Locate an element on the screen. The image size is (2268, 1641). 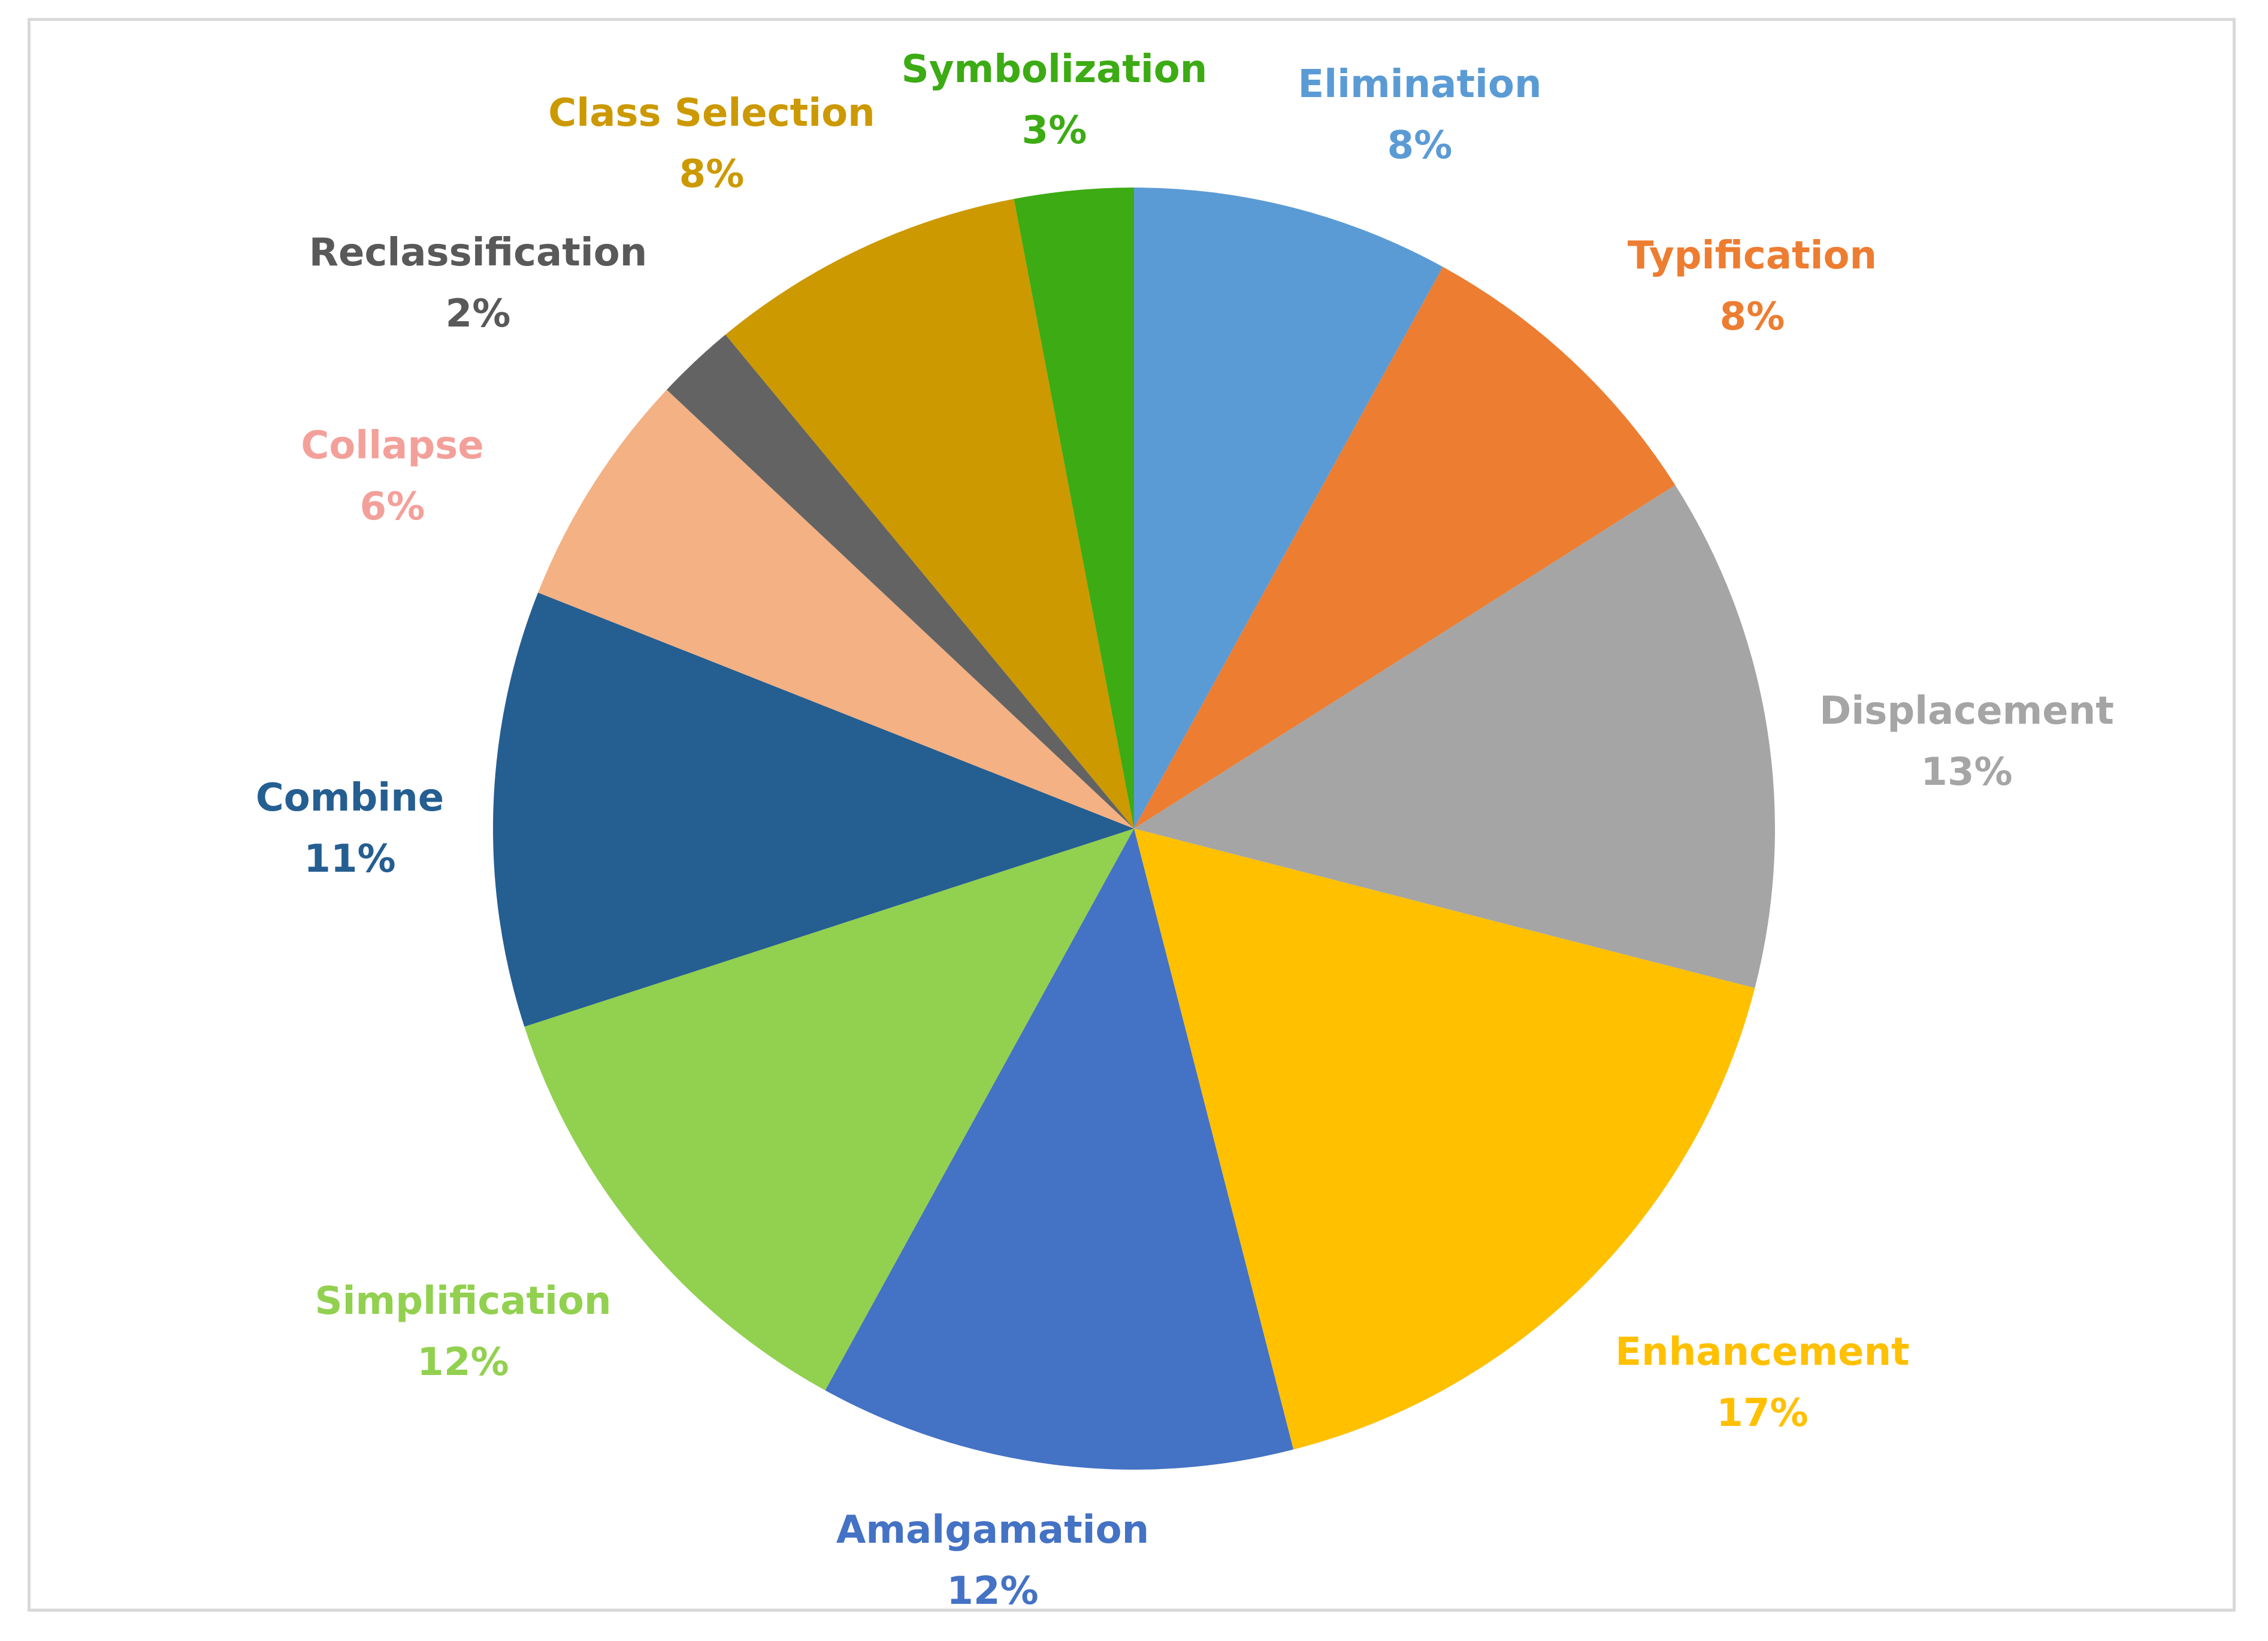
slice-label-reclassification: Reclassification is located at coordinates (478, 253).